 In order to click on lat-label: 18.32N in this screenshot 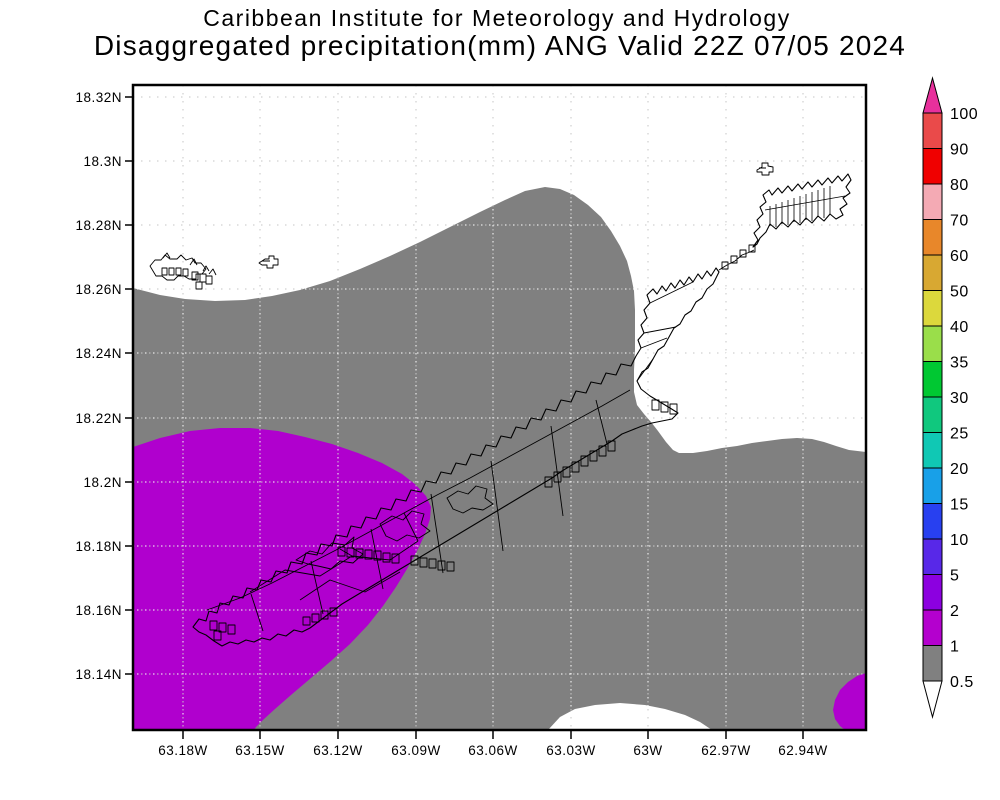, I will do `click(98, 97)`.